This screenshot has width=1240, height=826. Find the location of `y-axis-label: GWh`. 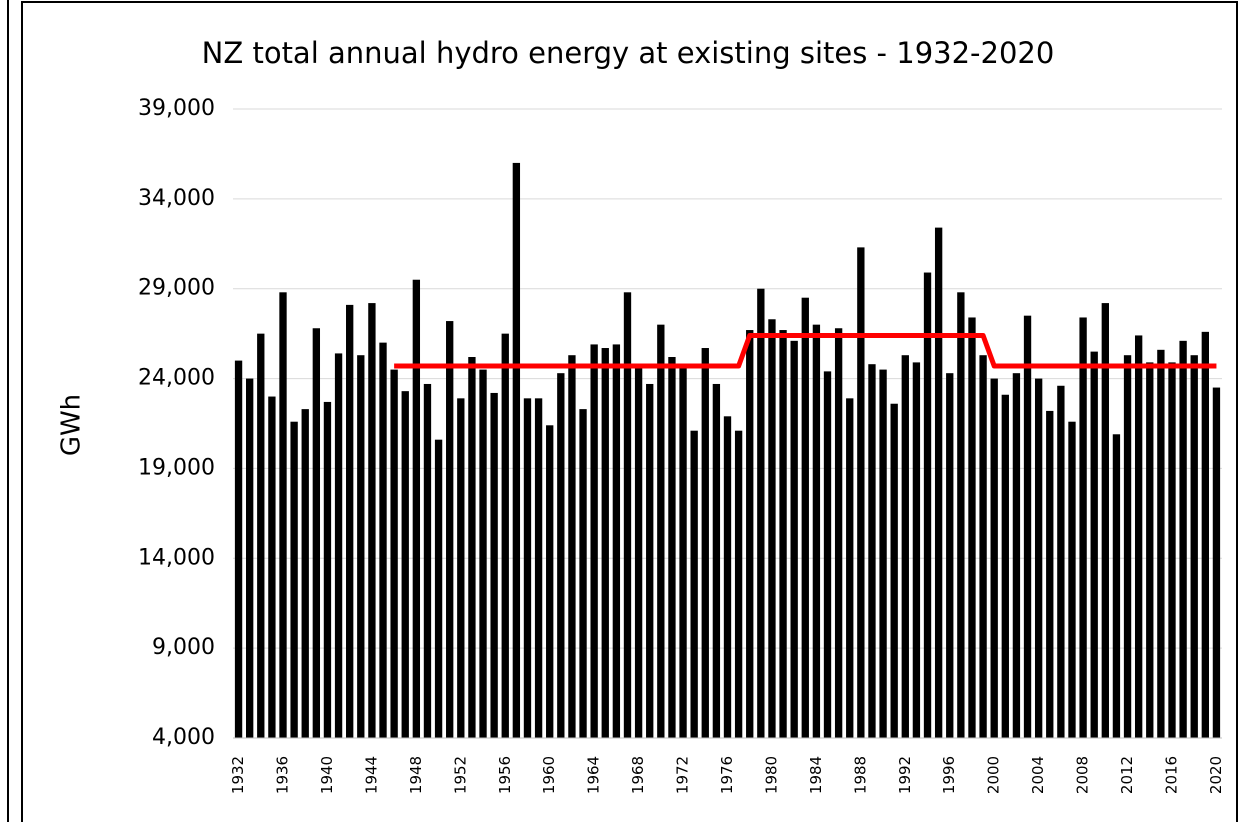

y-axis-label: GWh is located at coordinates (72, 425).